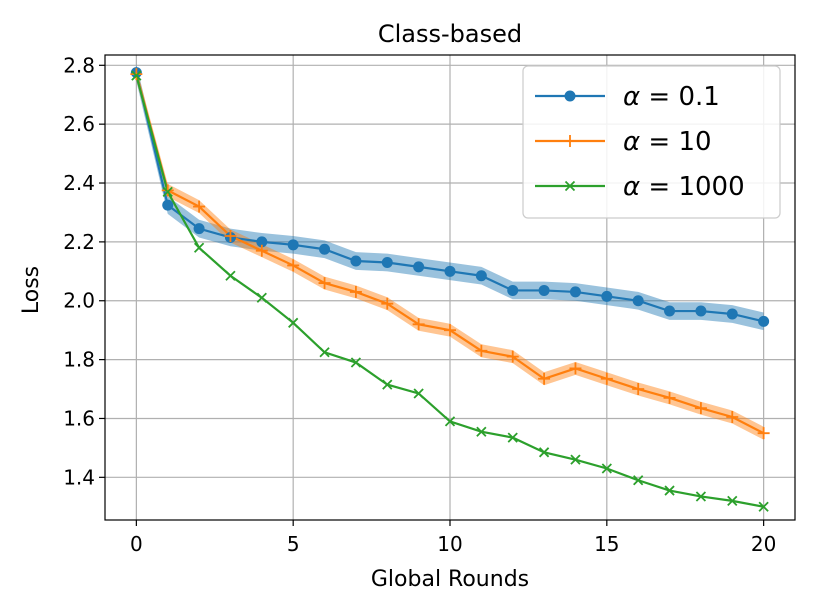 Image resolution: width=814 pixels, height=610 pixels. Describe the element at coordinates (136, 544) in the screenshot. I see `x-tick-label: 0` at that location.